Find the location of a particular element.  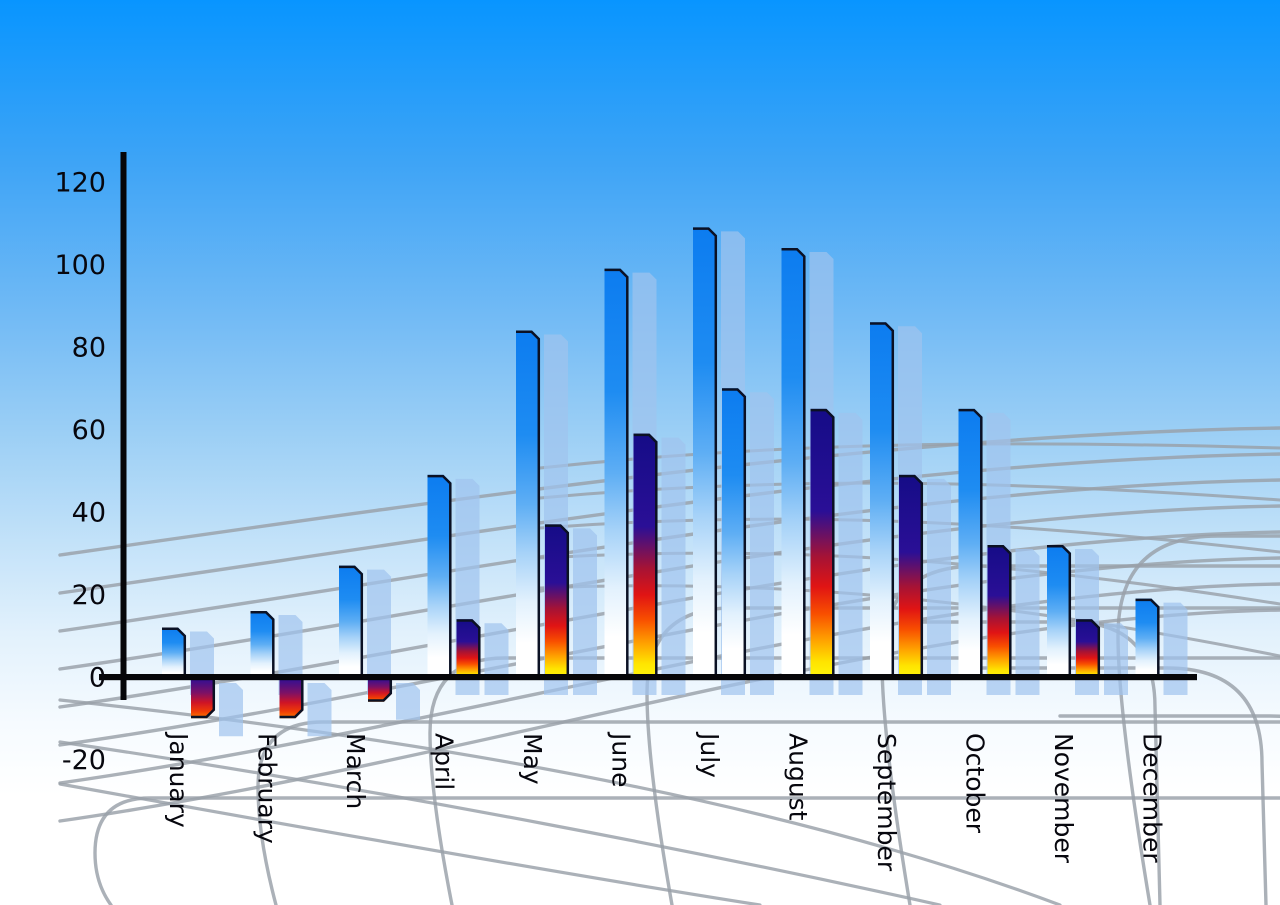

y-axis-tick-label: 100 is located at coordinates (80, 265).